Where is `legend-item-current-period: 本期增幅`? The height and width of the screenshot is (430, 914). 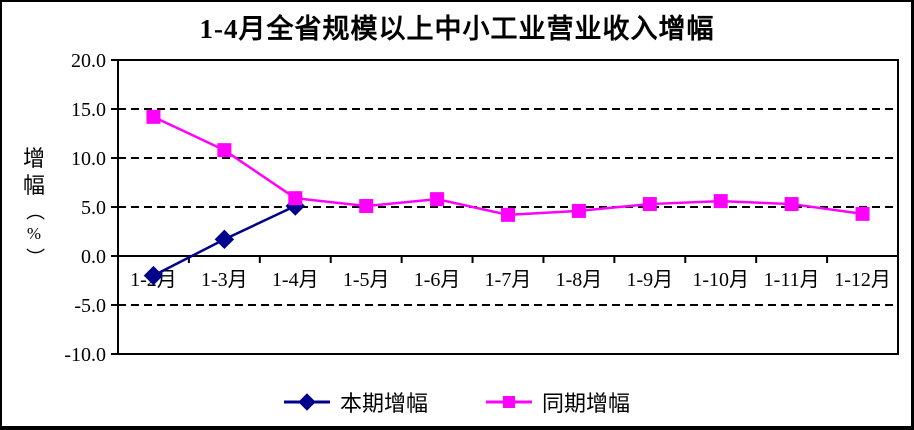 legend-item-current-period: 本期增幅 is located at coordinates (355, 402).